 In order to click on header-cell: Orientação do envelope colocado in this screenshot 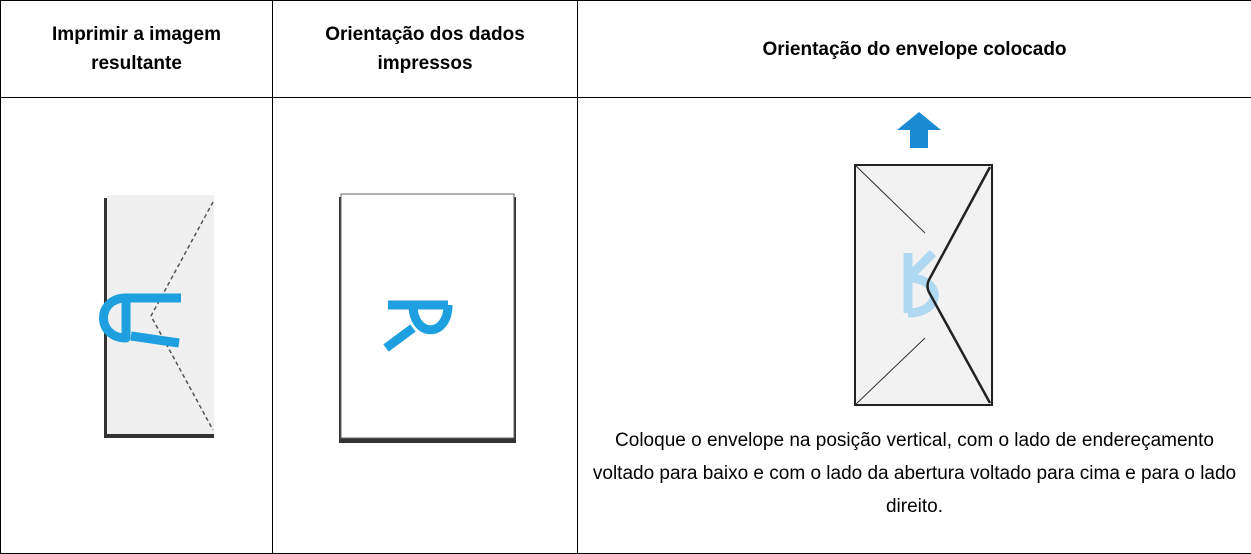, I will do `click(914, 49)`.